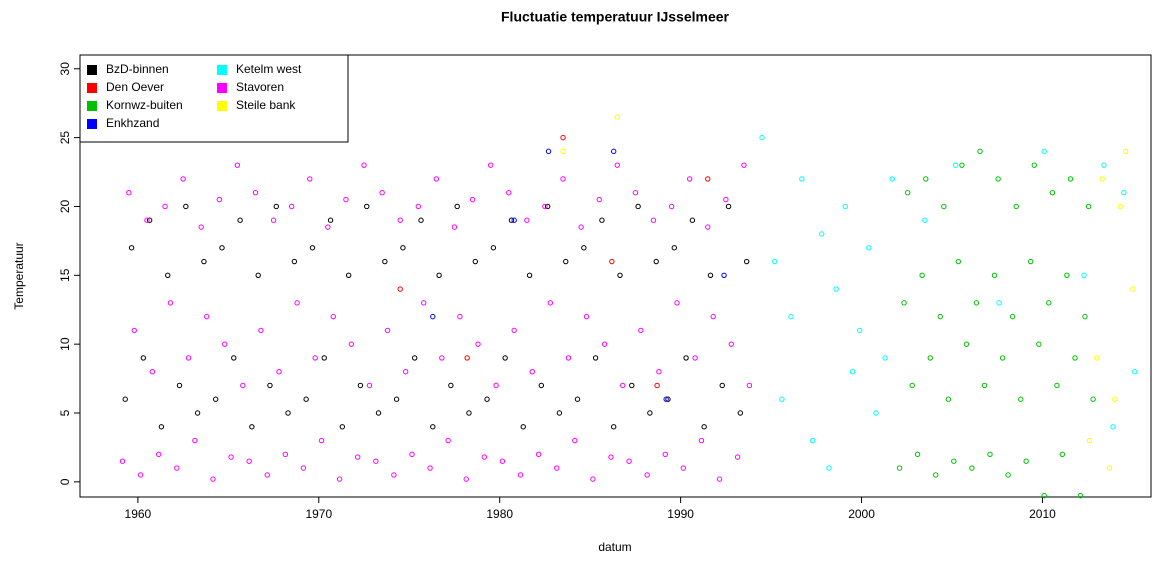  What do you see at coordinates (680, 514) in the screenshot?
I see `x-tick-label: 1990` at bounding box center [680, 514].